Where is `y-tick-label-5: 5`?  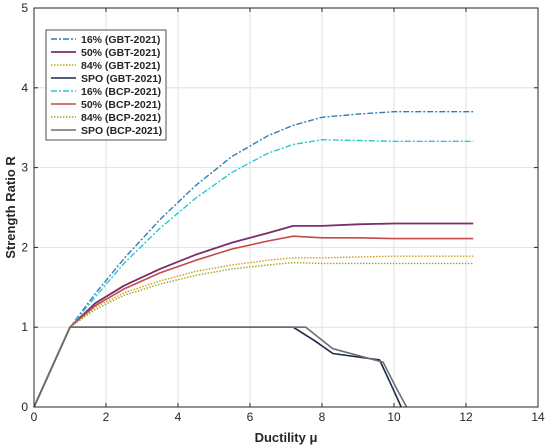 y-tick-label-5: 5 is located at coordinates (24, 8).